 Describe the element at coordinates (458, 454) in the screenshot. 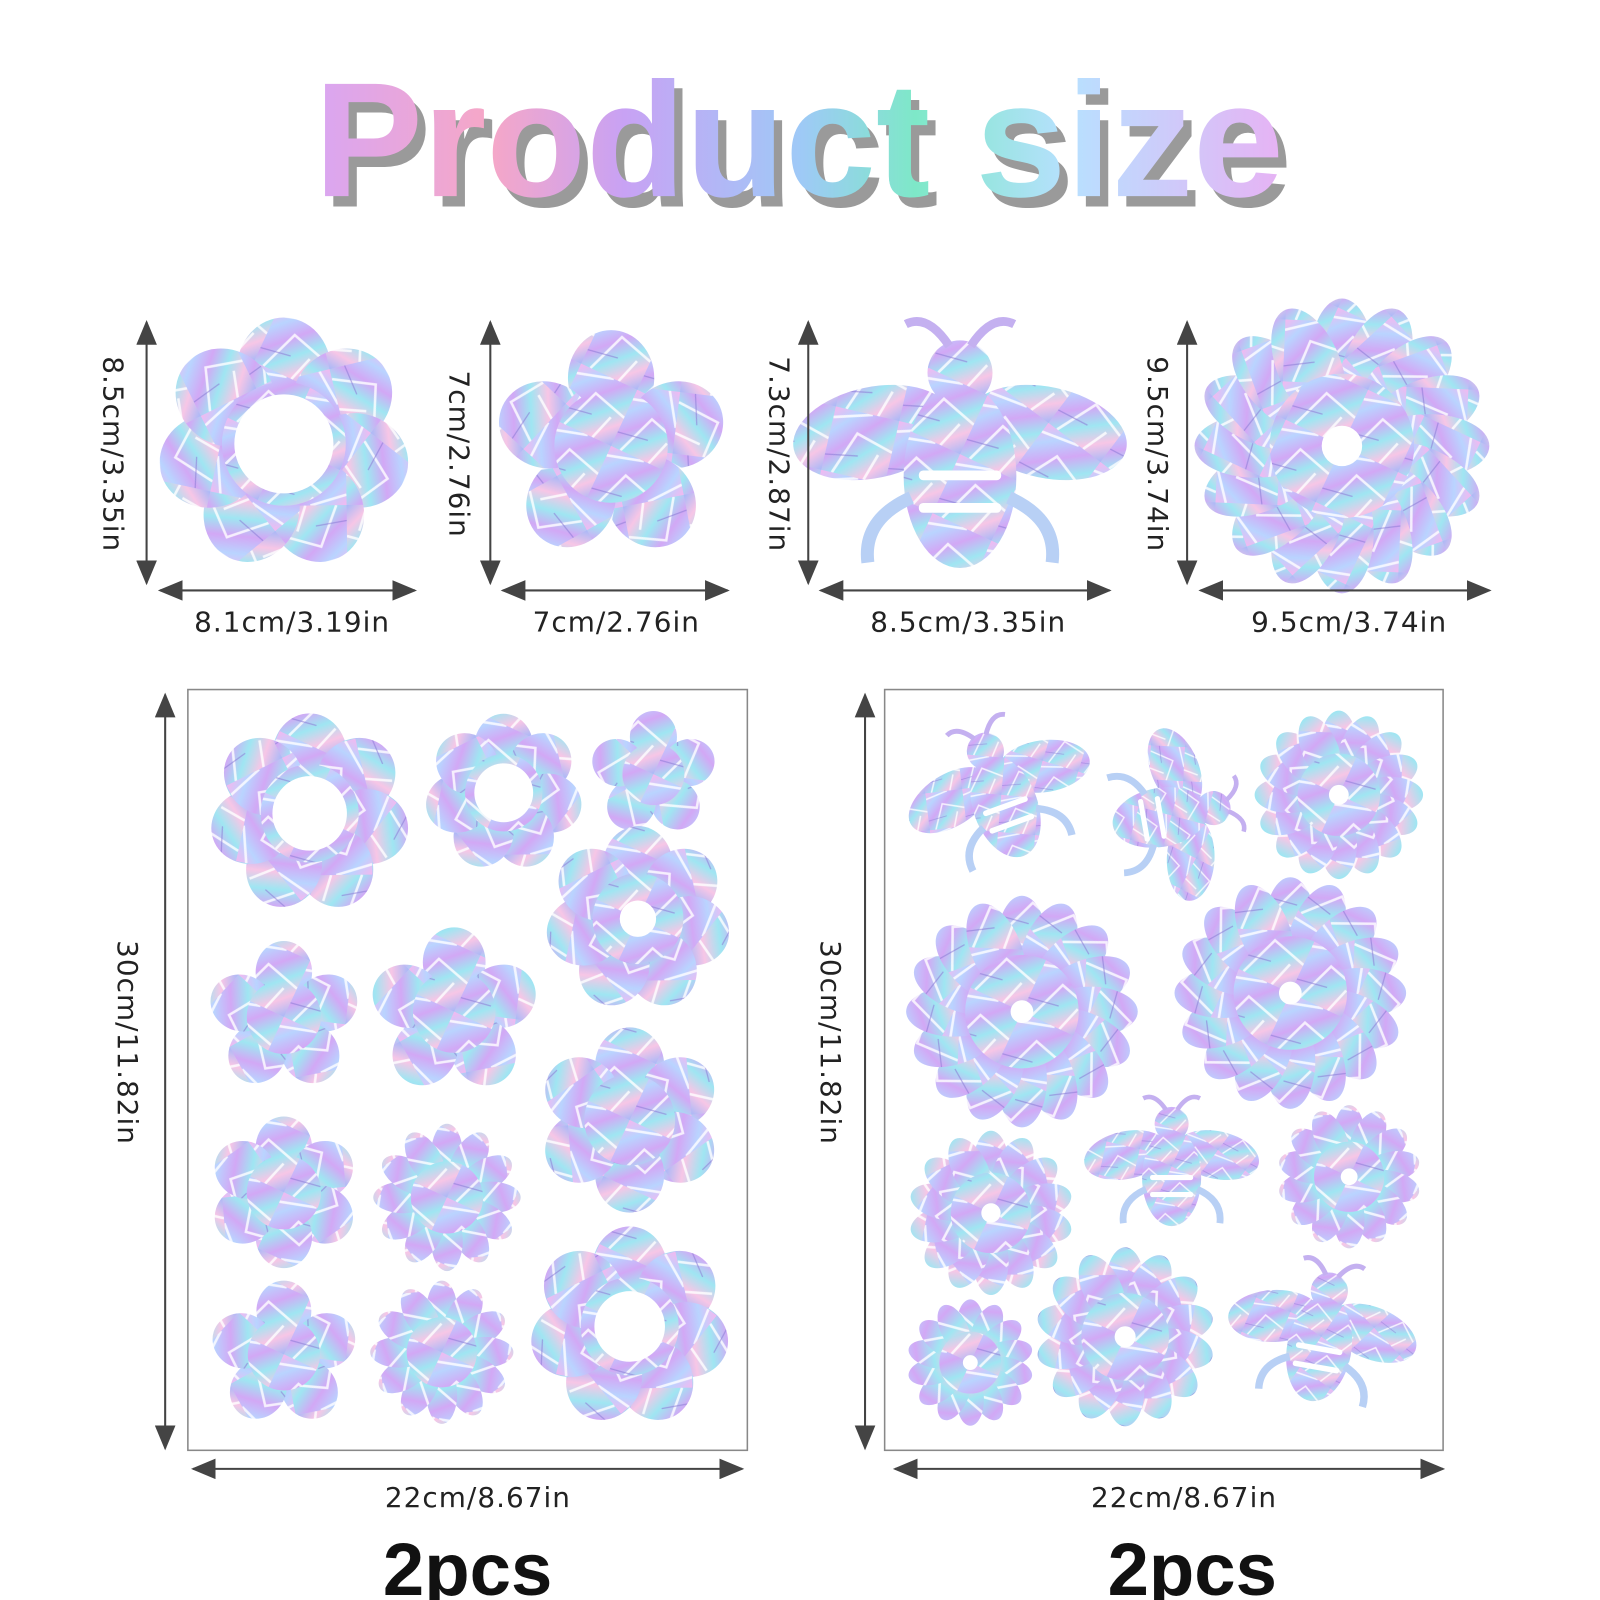

I see `height-label: 7cm/2.76in` at that location.